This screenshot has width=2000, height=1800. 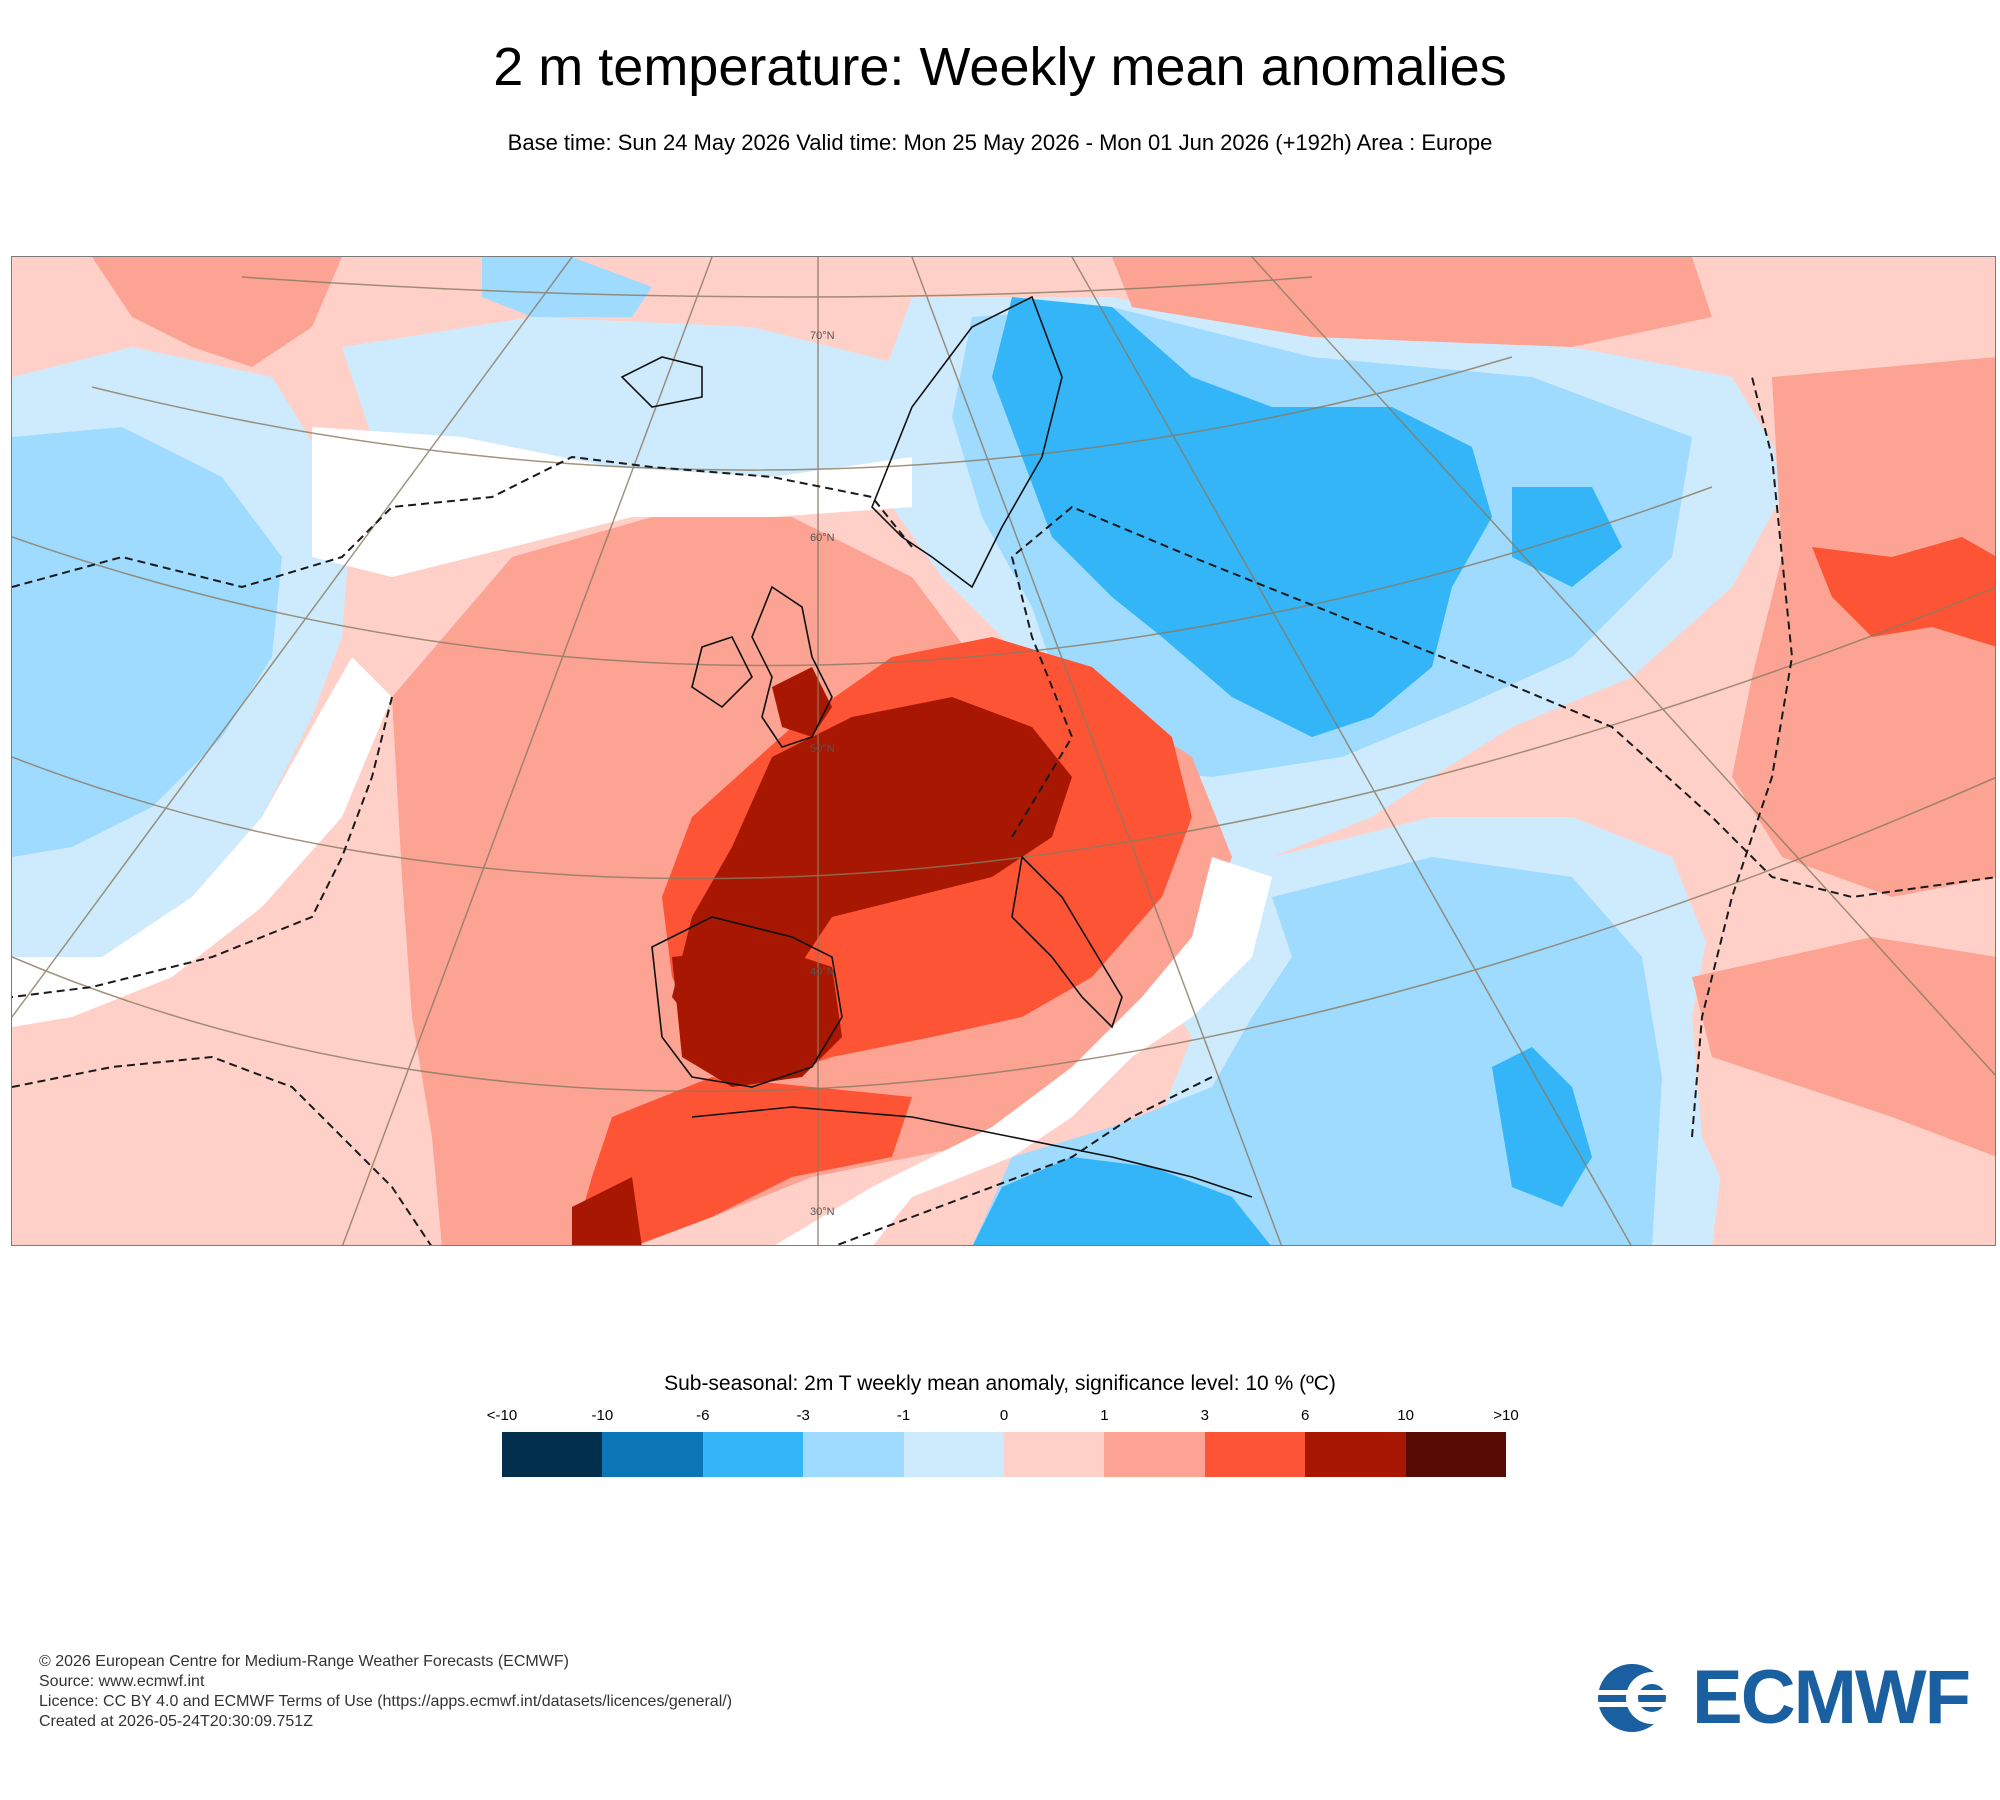 I want to click on significance-contour-east, so click(x=1502, y=702).